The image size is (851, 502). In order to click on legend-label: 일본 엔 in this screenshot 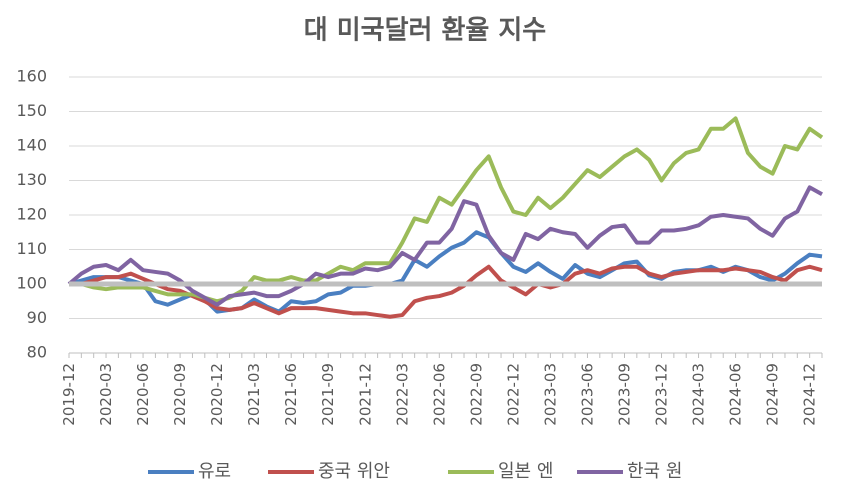, I will do `click(525, 471)`.